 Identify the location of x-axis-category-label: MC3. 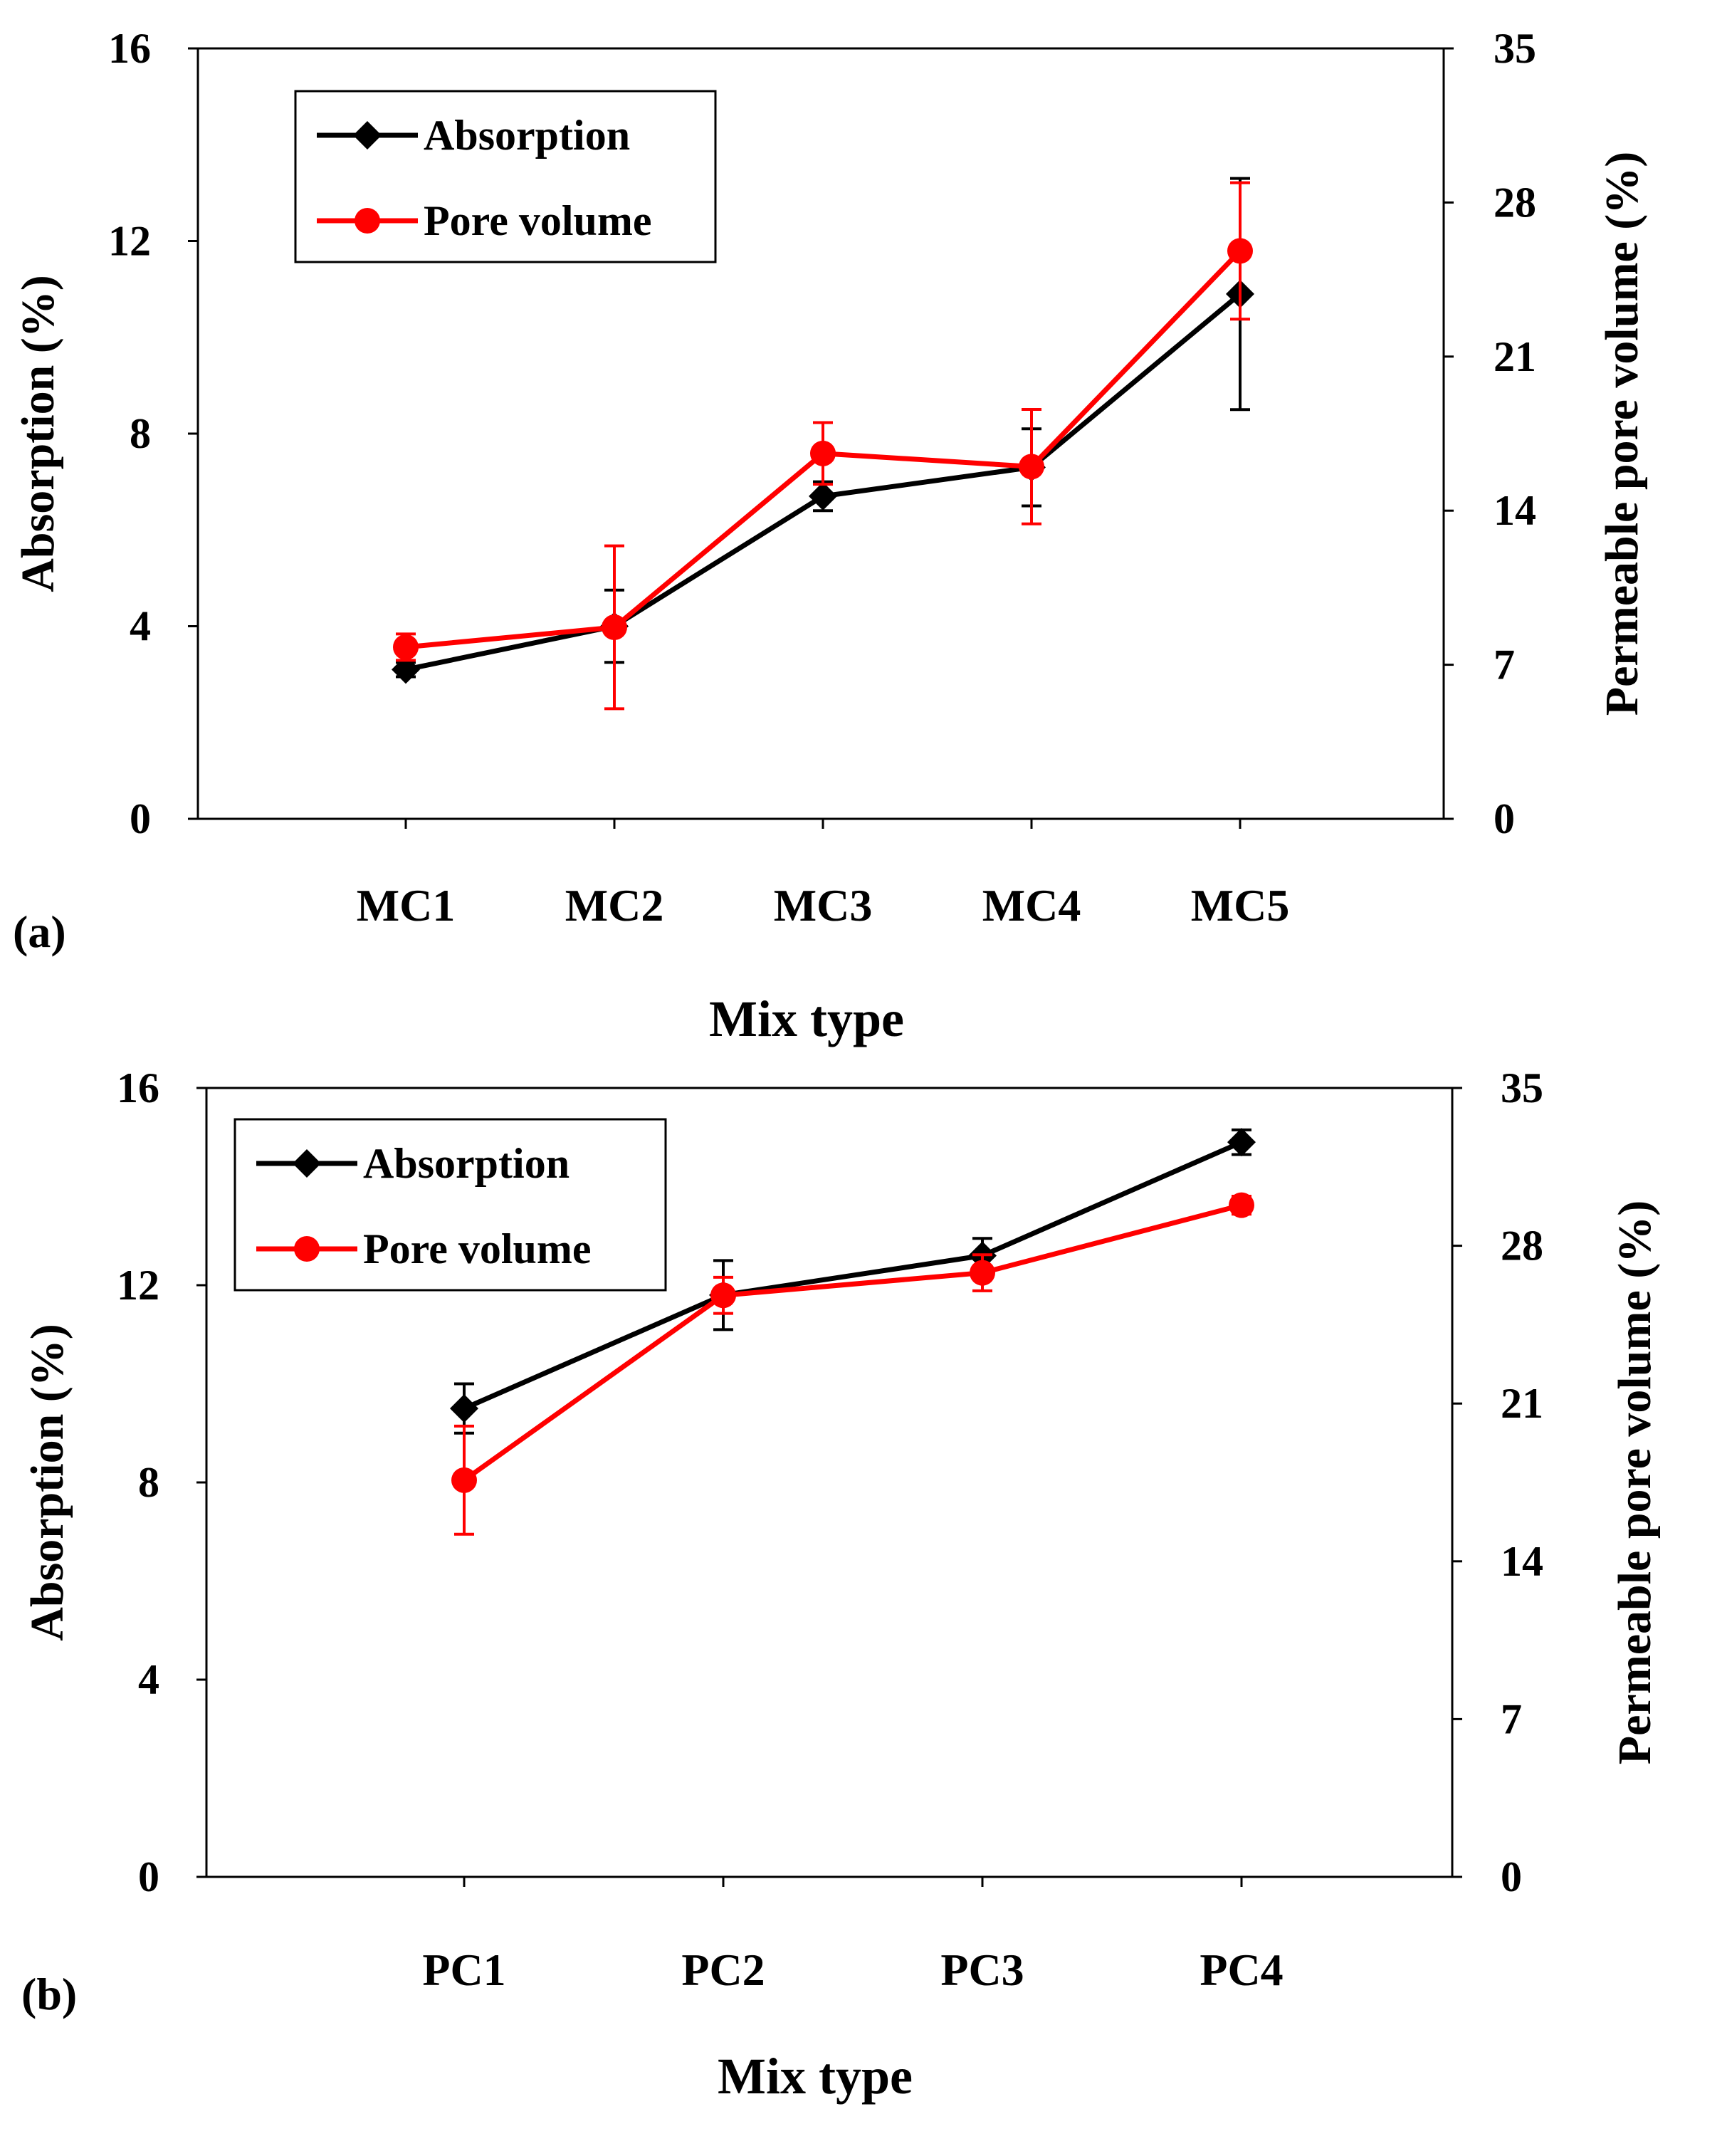
(824, 905).